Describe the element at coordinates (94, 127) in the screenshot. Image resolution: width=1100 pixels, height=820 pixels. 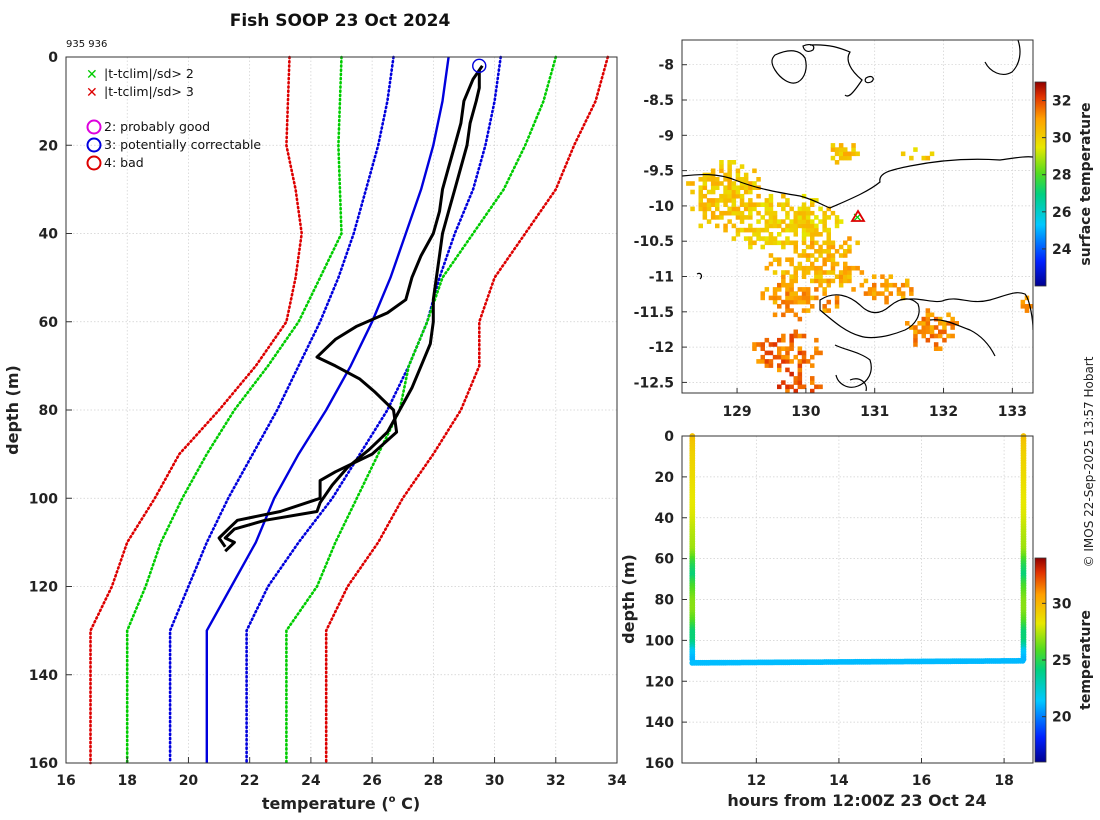
I see `legend-circle-magenta-icon` at that location.